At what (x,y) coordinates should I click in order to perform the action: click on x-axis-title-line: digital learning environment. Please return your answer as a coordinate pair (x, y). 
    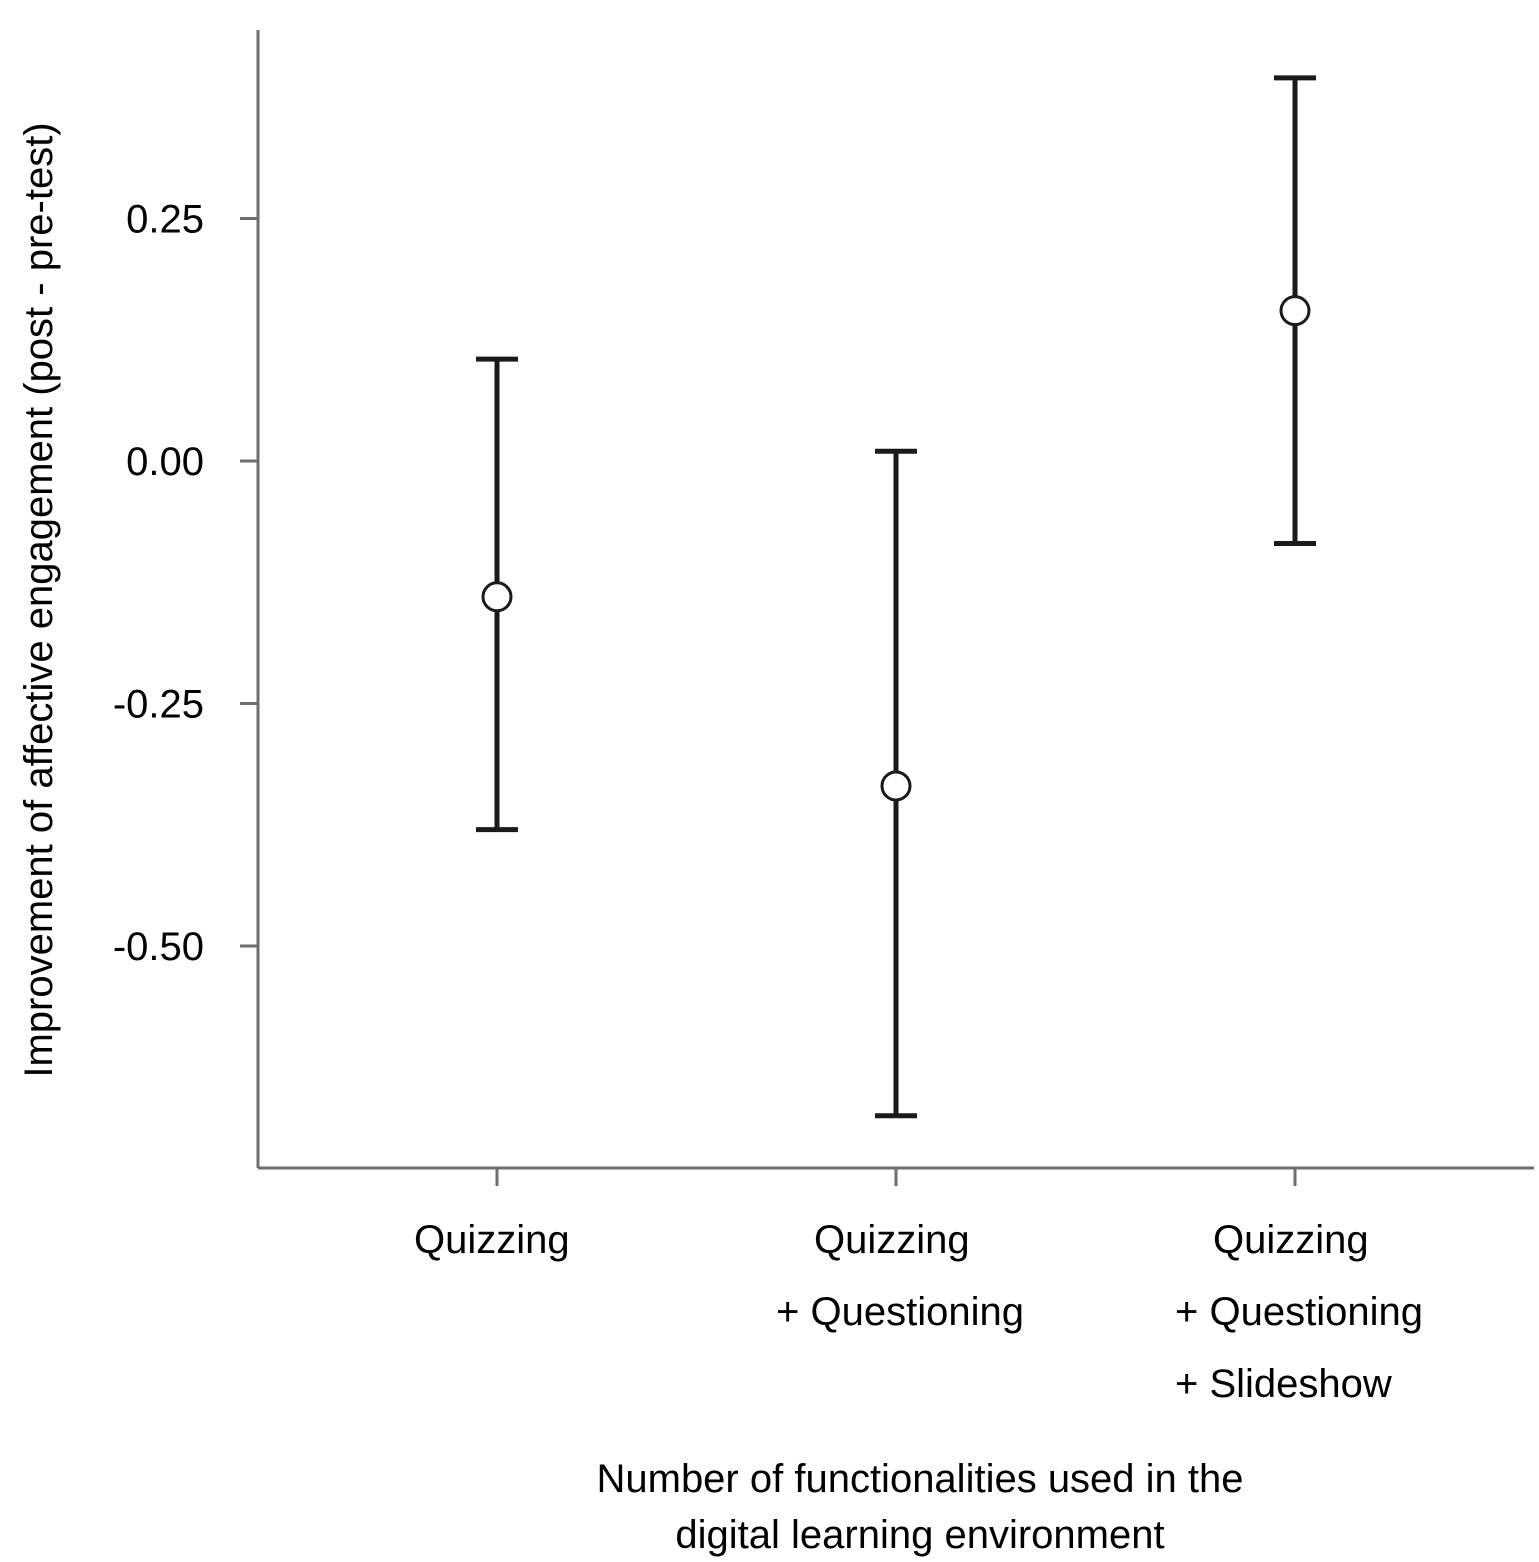
    Looking at the image, I should click on (919, 1535).